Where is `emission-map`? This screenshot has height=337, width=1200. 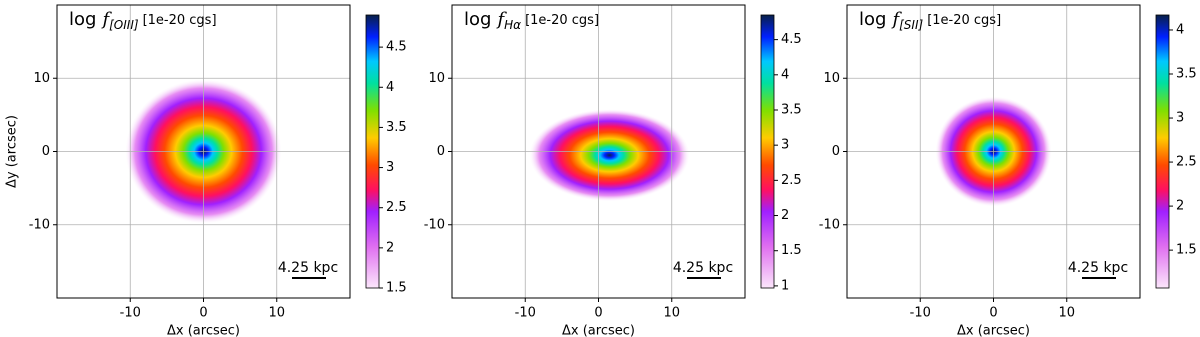 emission-map is located at coordinates (609, 155).